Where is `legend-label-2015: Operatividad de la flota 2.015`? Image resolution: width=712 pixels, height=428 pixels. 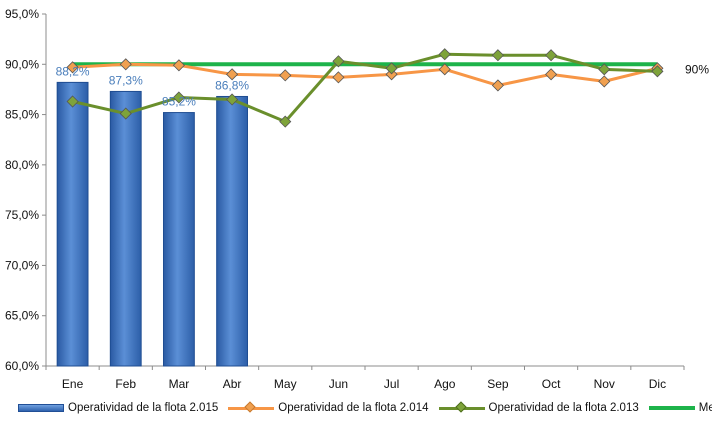
legend-label-2015: Operatividad de la flota 2.015 is located at coordinates (143, 408).